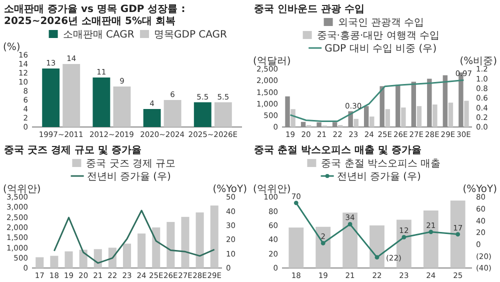  Describe the element at coordinates (98, 35) in the screenshot. I see `legend-label: 소매판매 CAGR` at that location.